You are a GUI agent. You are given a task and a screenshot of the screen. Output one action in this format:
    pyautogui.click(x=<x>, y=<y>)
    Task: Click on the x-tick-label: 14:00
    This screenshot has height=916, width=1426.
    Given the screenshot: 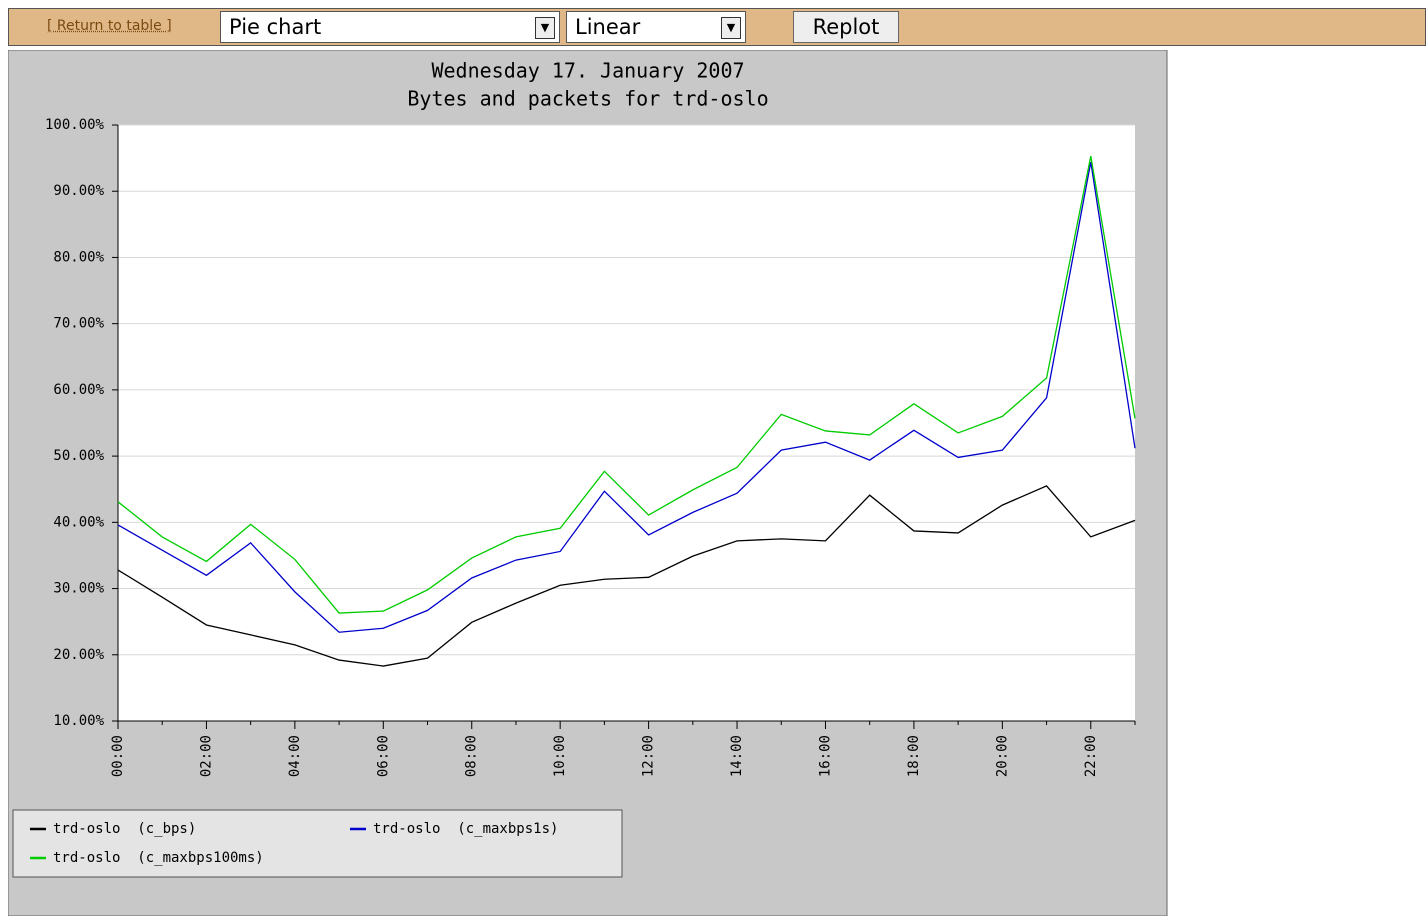 What is the action you would take?
    pyautogui.click(x=737, y=756)
    